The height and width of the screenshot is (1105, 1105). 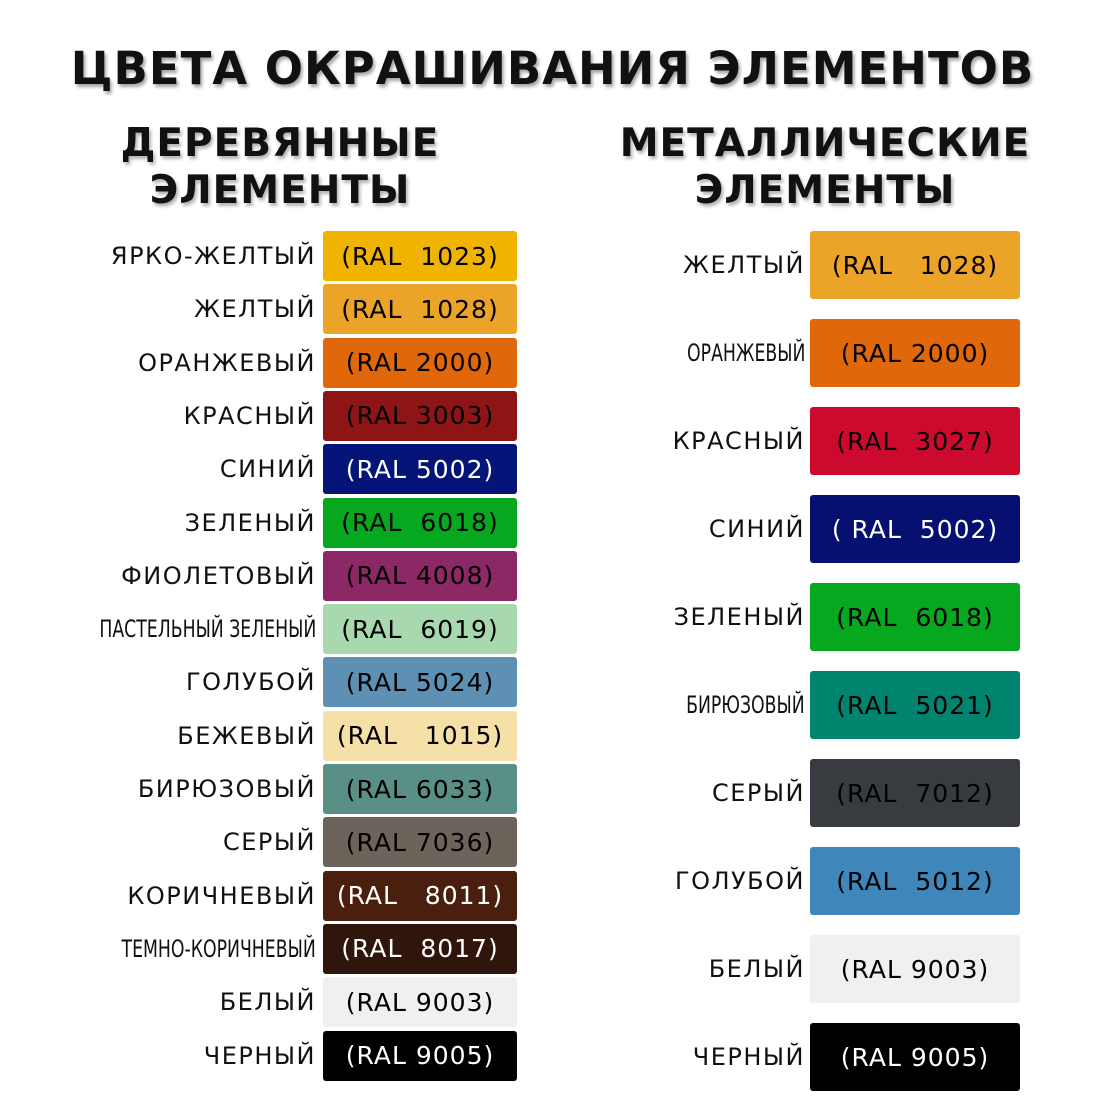 I want to click on color-swatch: (RAL 6033), so click(x=420, y=789).